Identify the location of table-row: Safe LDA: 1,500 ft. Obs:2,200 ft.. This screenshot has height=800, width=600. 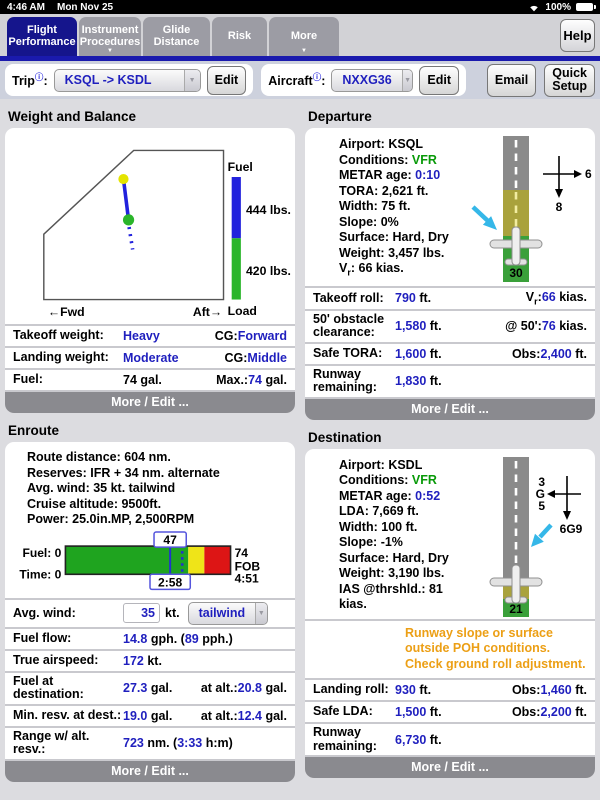
(450, 711).